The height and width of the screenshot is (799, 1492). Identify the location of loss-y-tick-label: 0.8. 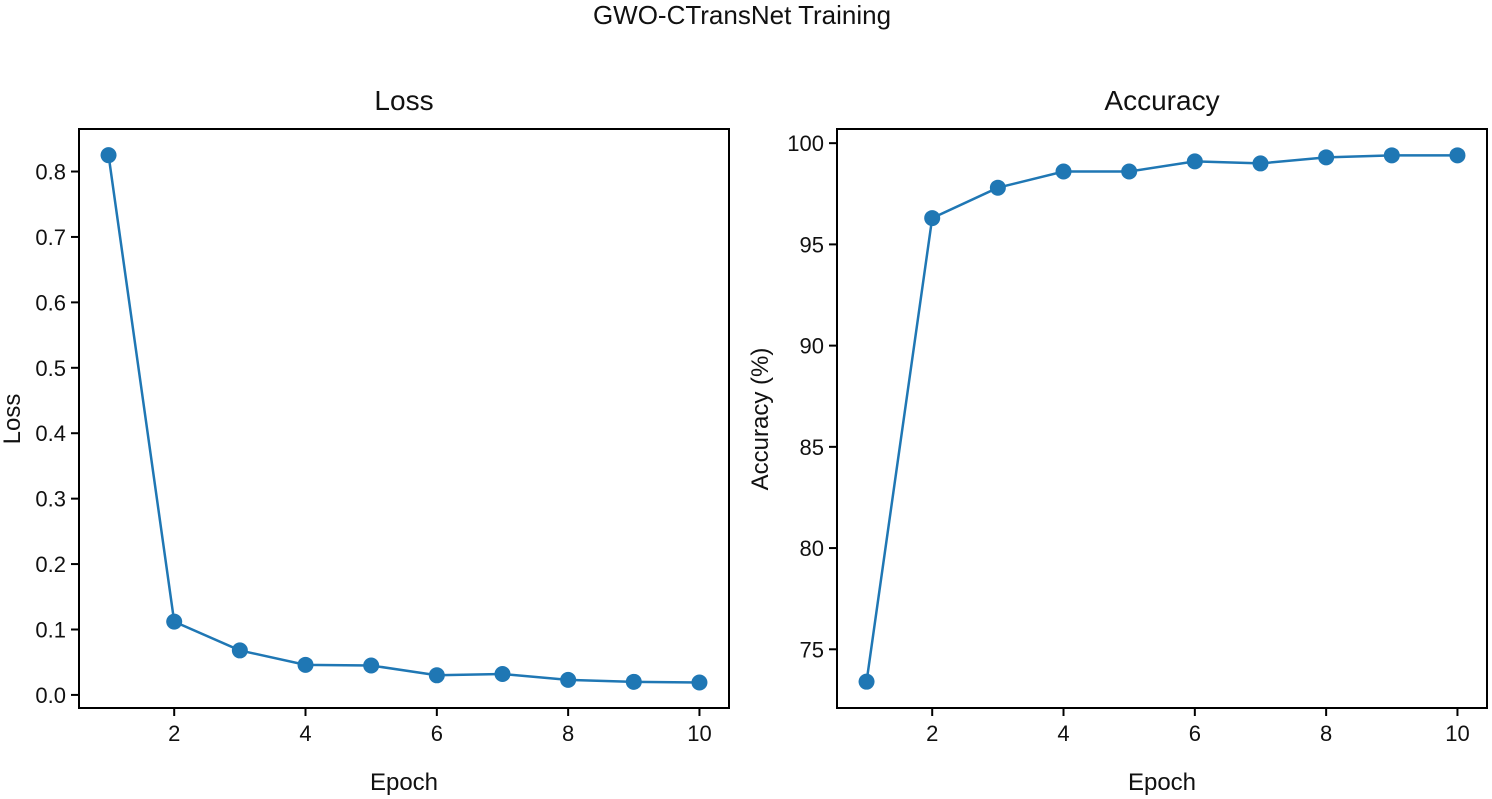
(50, 172).